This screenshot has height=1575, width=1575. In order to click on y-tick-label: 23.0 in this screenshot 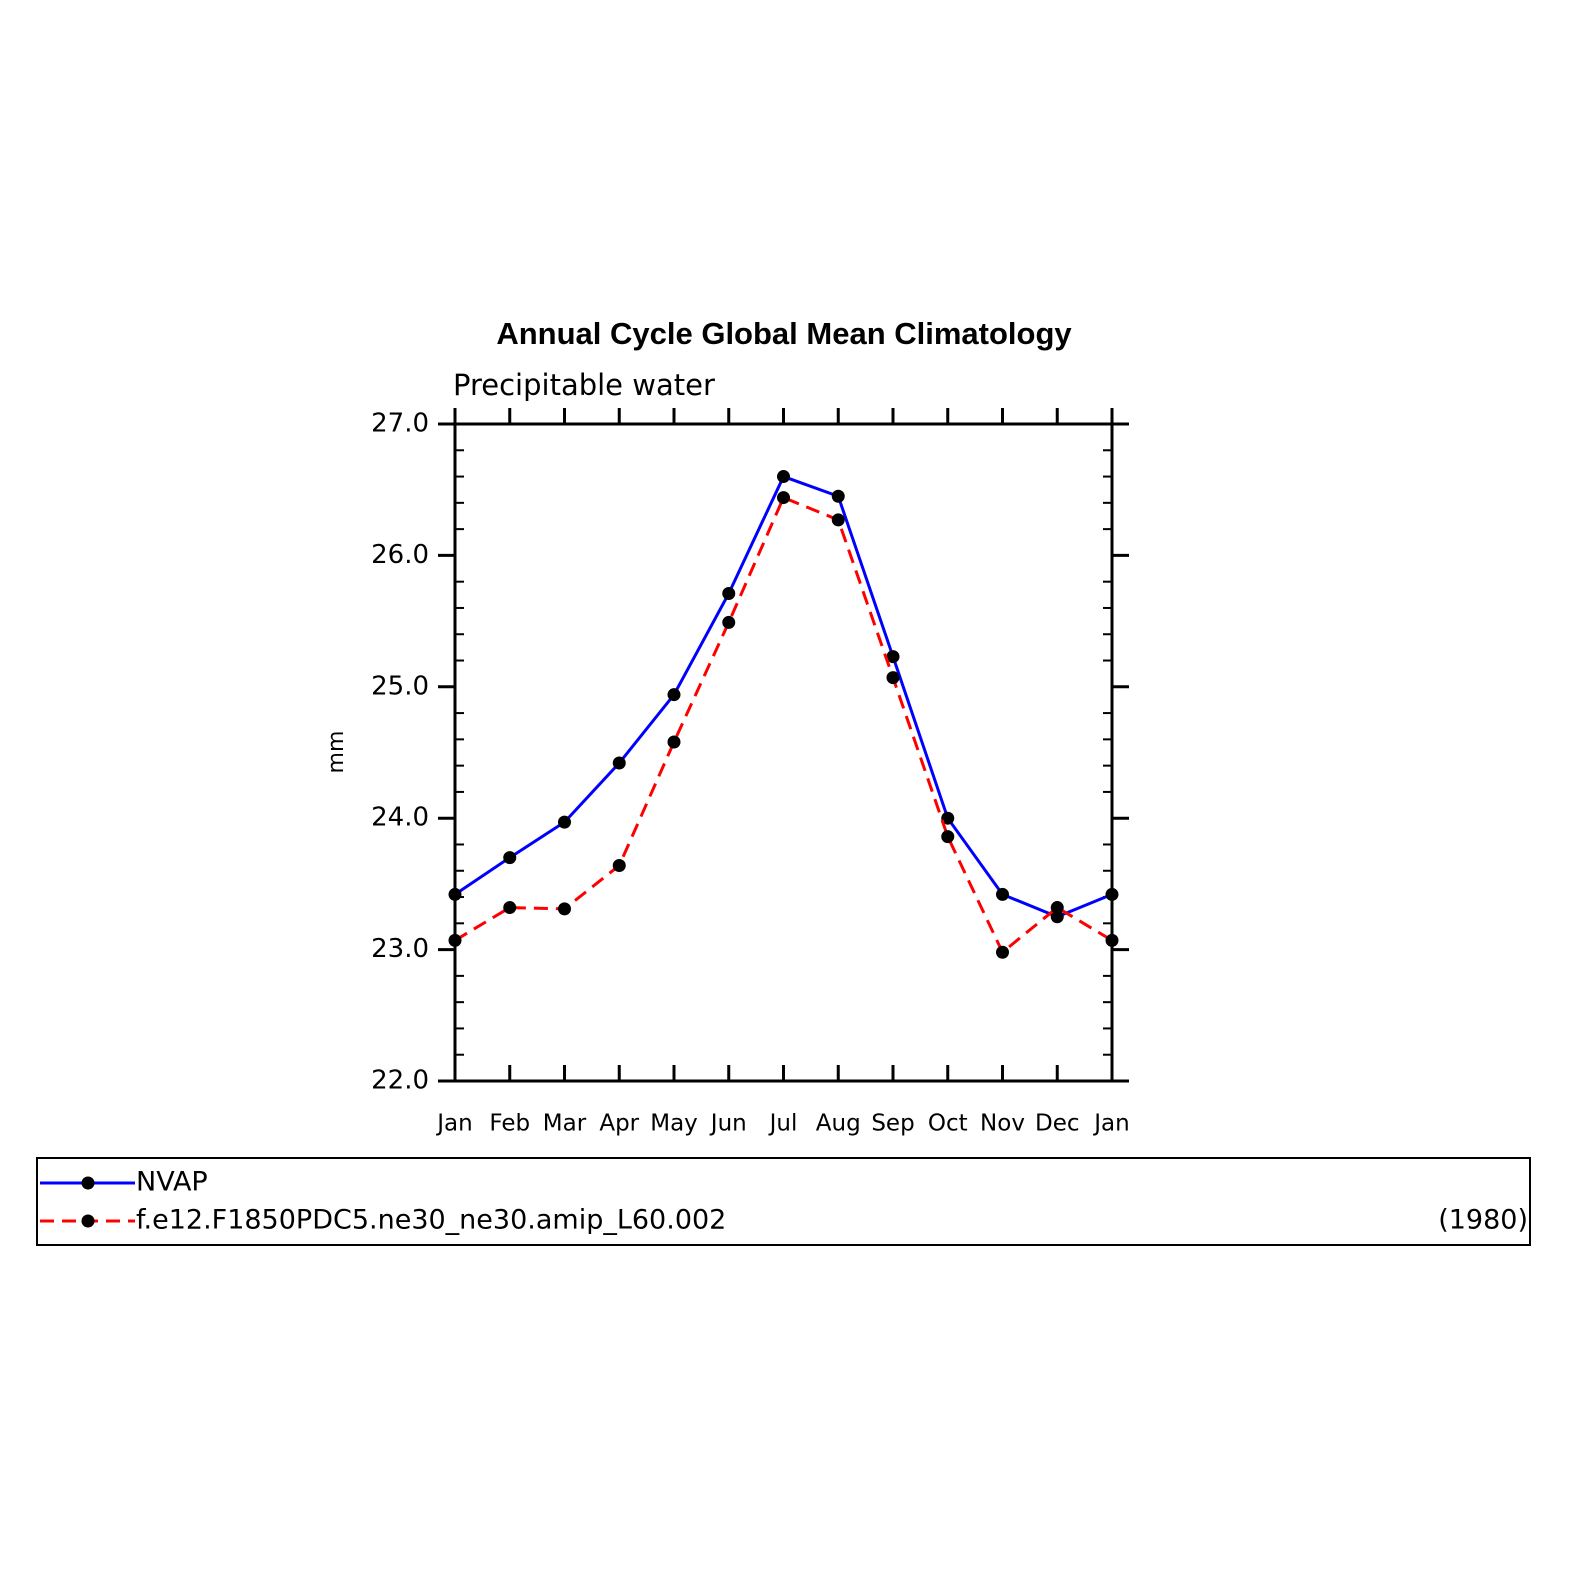, I will do `click(400, 949)`.